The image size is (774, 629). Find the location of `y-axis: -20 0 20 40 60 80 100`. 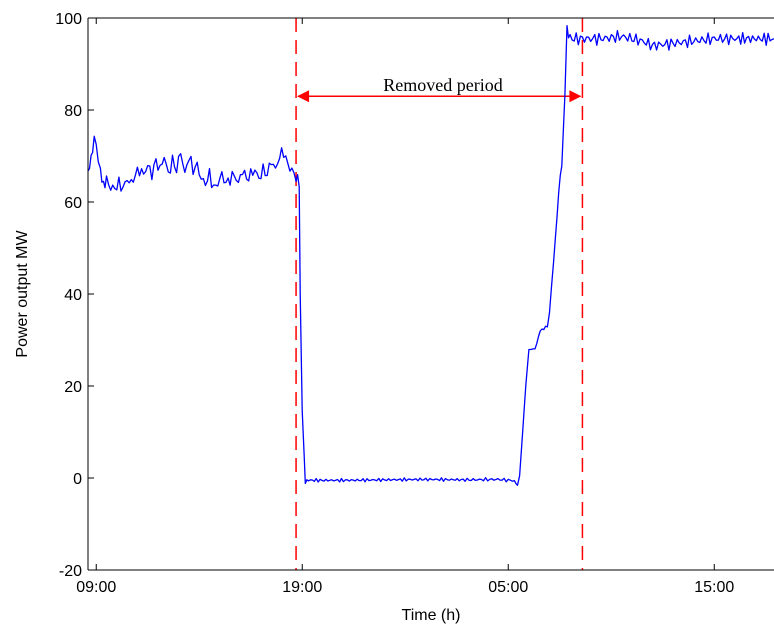

y-axis: -20 0 20 40 60 80 100 is located at coordinates (74, 295).